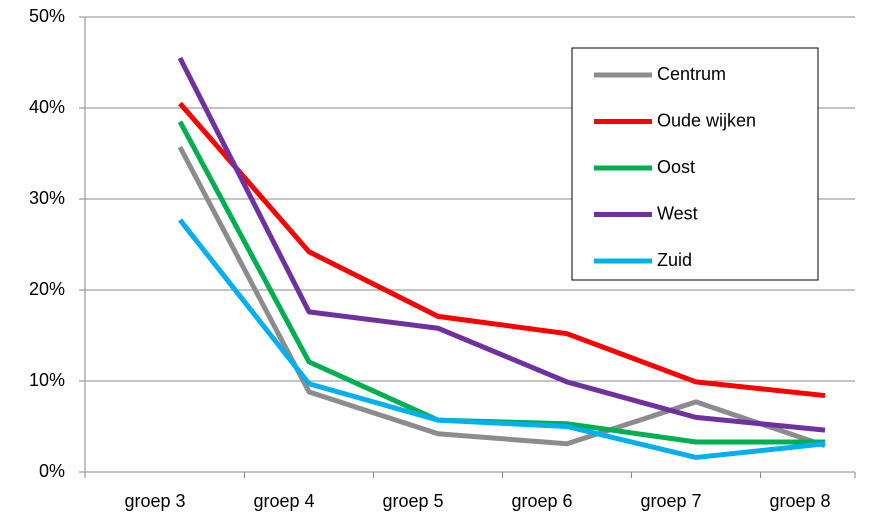 The width and height of the screenshot is (877, 527). Describe the element at coordinates (47, 198) in the screenshot. I see `y-tick-label: 30%` at that location.